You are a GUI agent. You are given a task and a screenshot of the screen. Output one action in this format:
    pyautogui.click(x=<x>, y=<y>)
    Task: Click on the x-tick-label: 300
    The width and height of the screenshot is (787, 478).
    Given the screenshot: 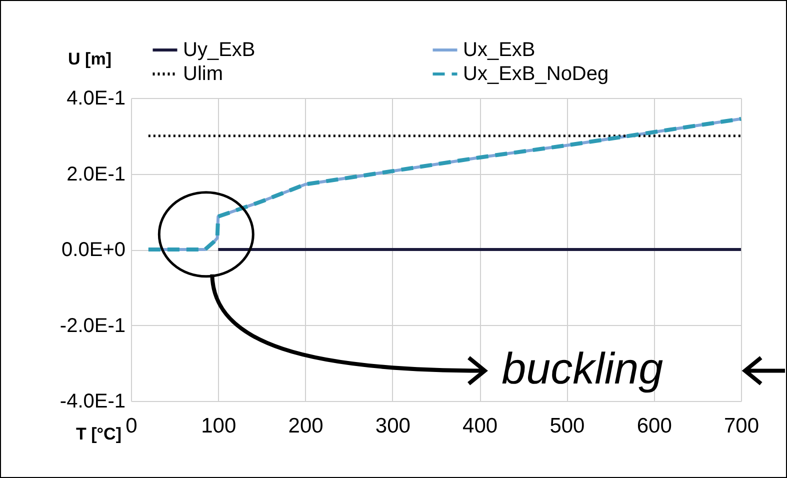 What is the action you would take?
    pyautogui.click(x=392, y=426)
    